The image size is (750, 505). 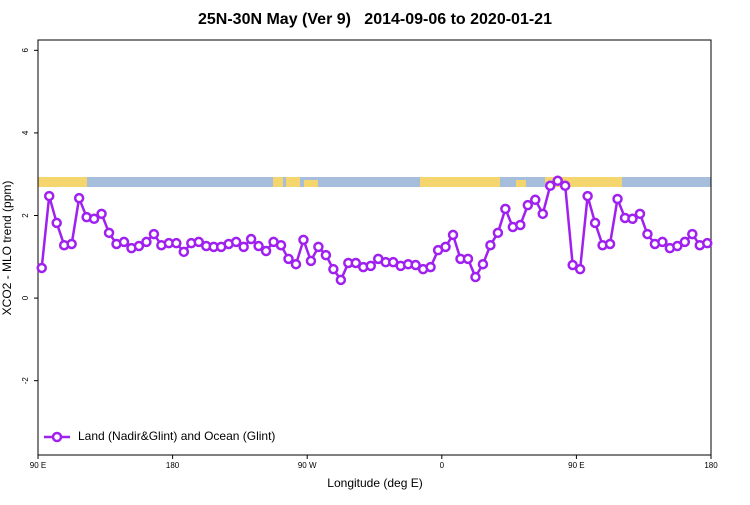 What do you see at coordinates (25, 50) in the screenshot?
I see `y-tick-label: 6` at bounding box center [25, 50].